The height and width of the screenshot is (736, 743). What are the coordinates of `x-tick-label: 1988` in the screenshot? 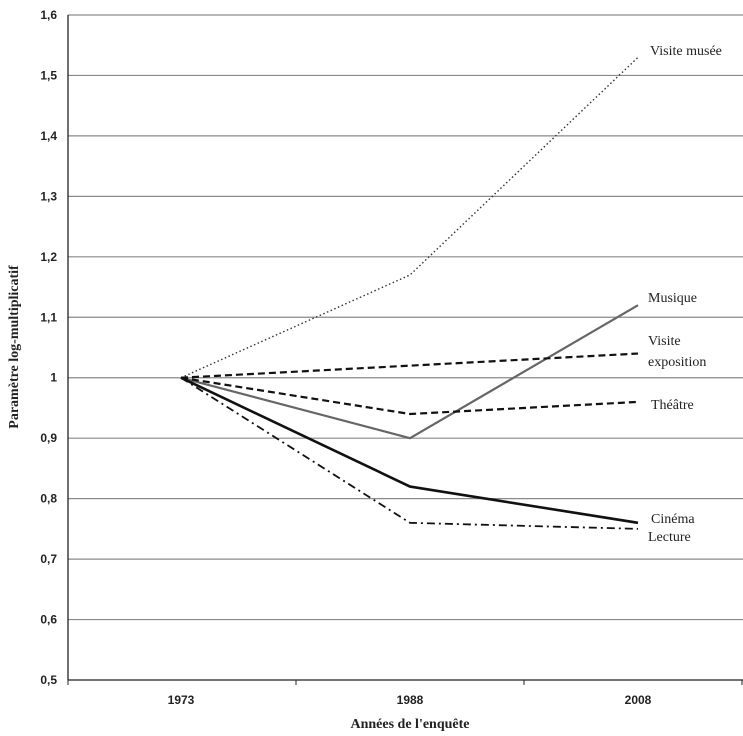 It's located at (410, 700).